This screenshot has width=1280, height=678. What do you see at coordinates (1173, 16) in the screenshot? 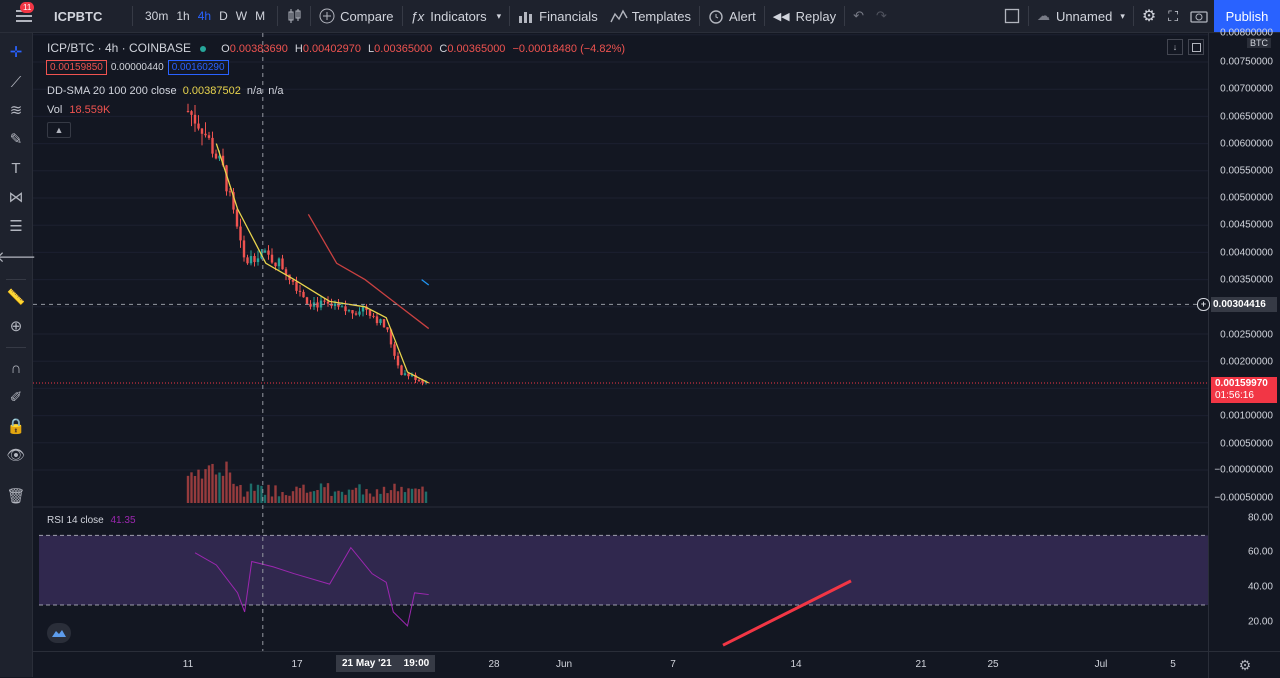
I see `fullscreen-button: ⛶` at bounding box center [1173, 16].